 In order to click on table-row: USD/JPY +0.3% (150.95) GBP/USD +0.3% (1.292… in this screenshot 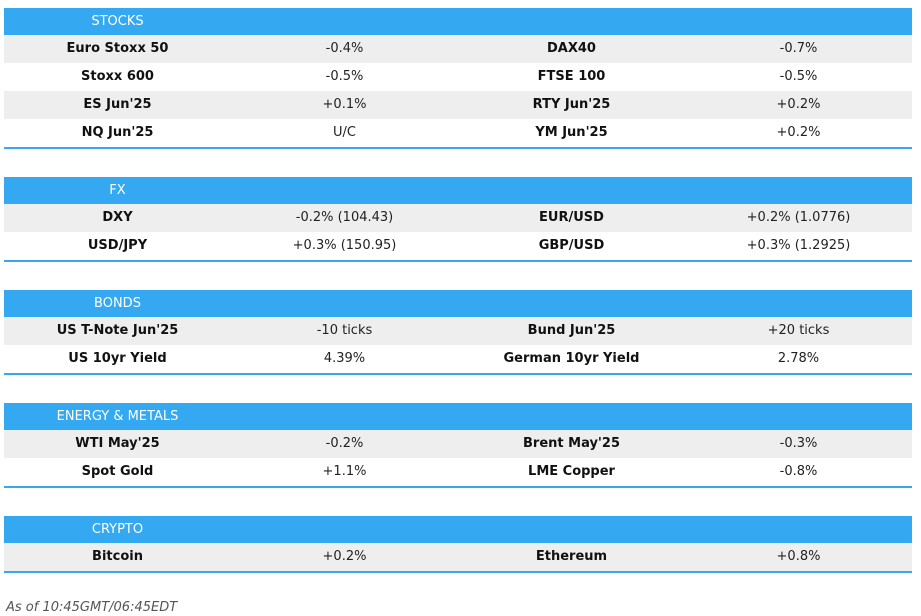, I will do `click(458, 246)`.